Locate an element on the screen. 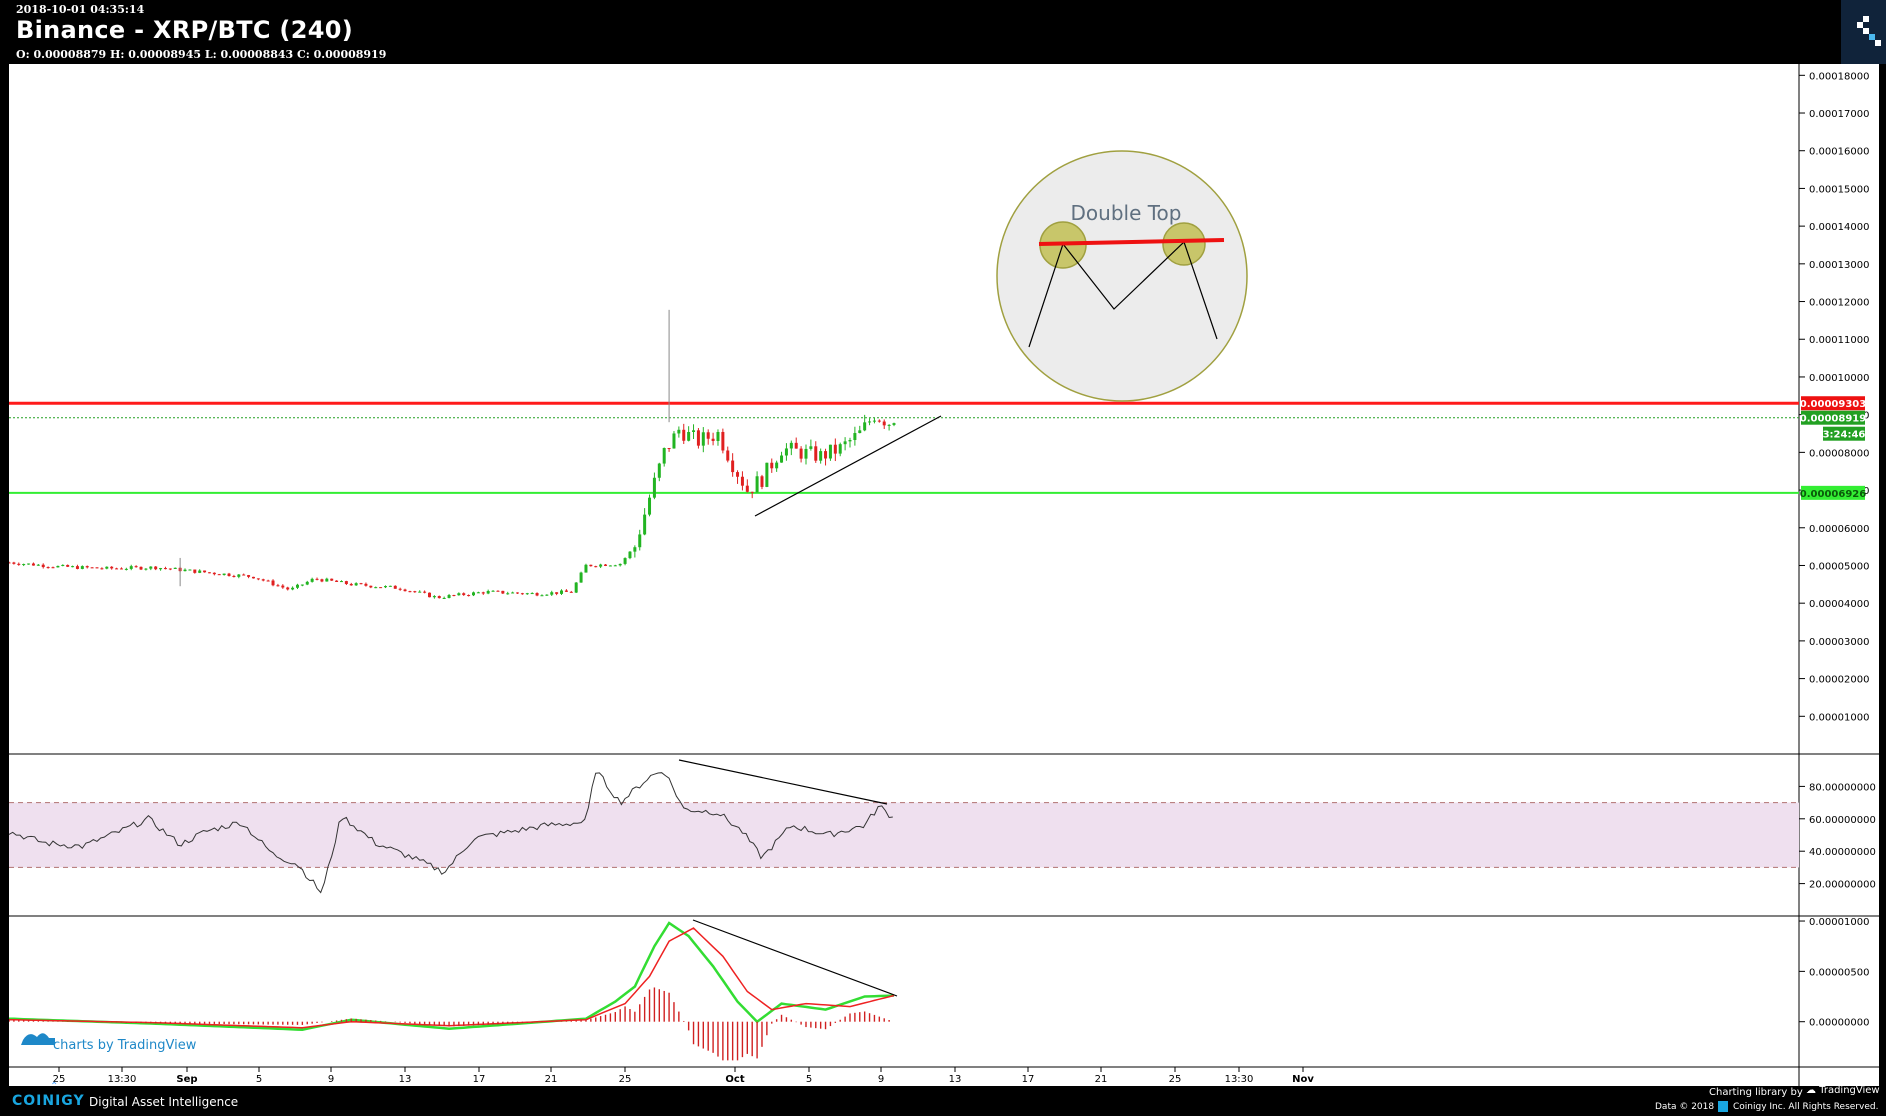 The height and width of the screenshot is (1116, 1886). macd-tick-label: 0.00001000 is located at coordinates (1839, 922).